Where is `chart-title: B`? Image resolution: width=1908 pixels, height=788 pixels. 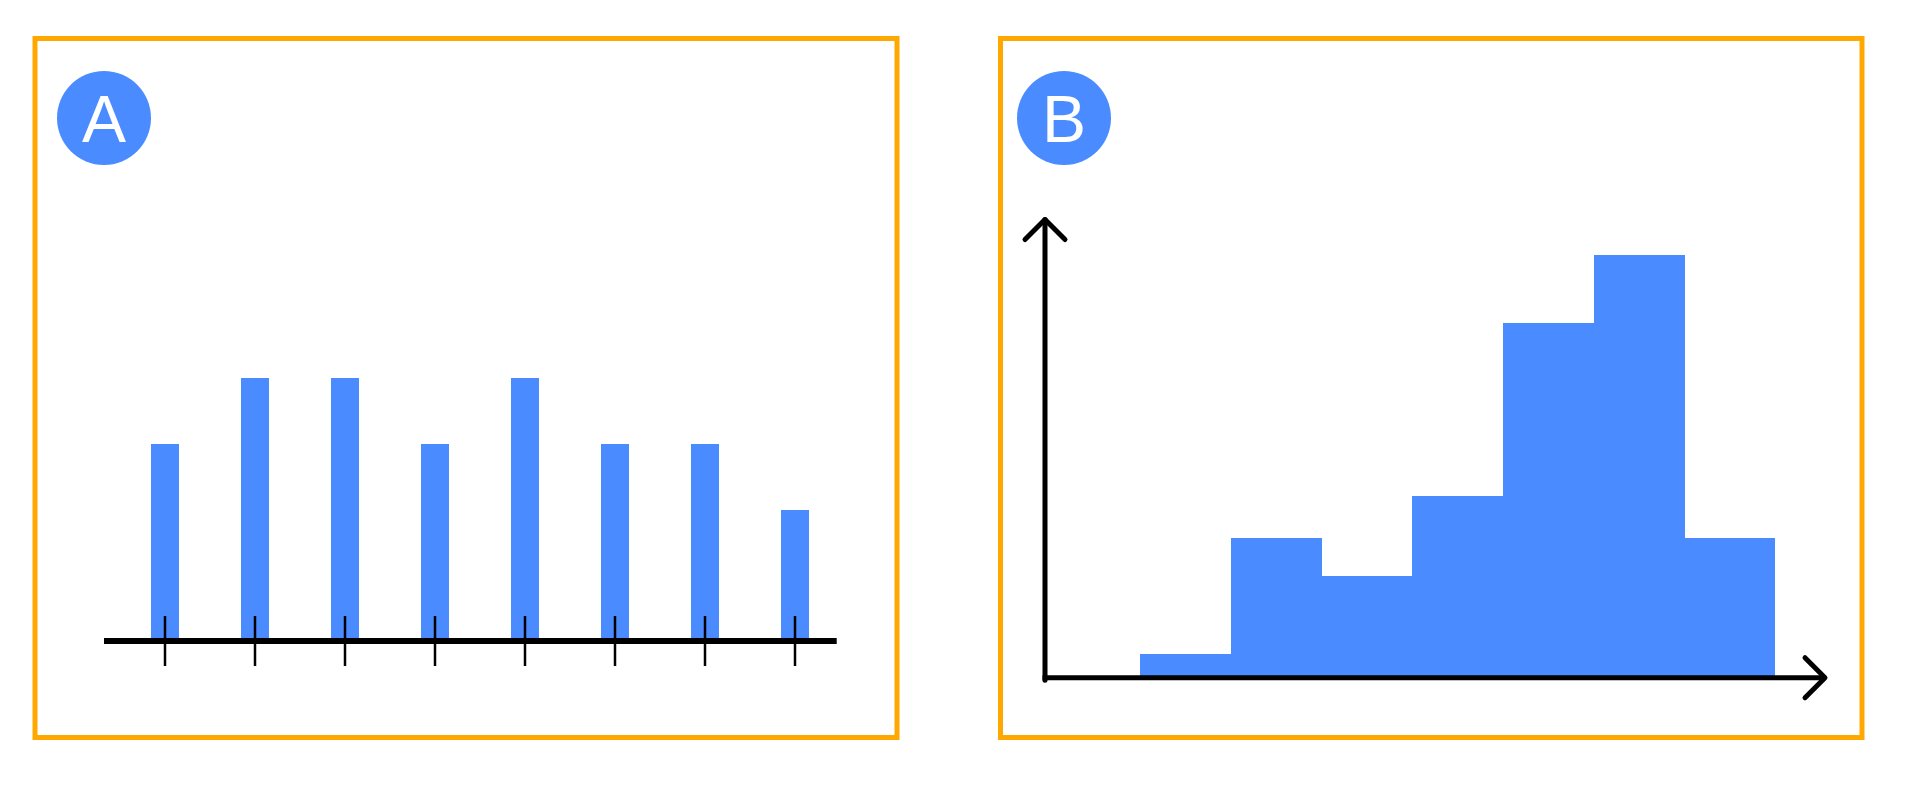
chart-title: B is located at coordinates (1064, 119).